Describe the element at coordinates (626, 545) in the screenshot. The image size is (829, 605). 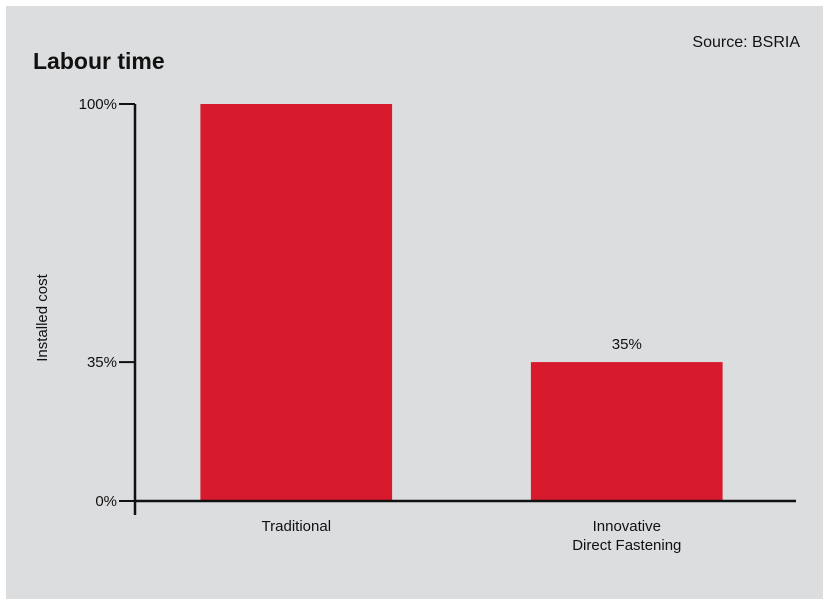
I see `category-label-1-line-1: Direct Fastening` at that location.